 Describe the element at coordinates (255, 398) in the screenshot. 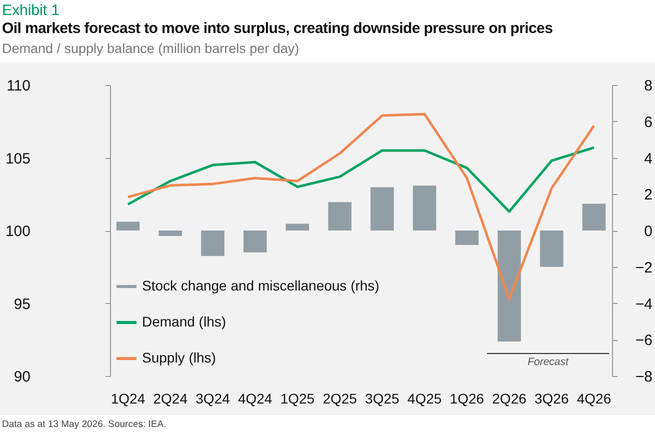

I see `x-tick-label: 4Q24` at that location.